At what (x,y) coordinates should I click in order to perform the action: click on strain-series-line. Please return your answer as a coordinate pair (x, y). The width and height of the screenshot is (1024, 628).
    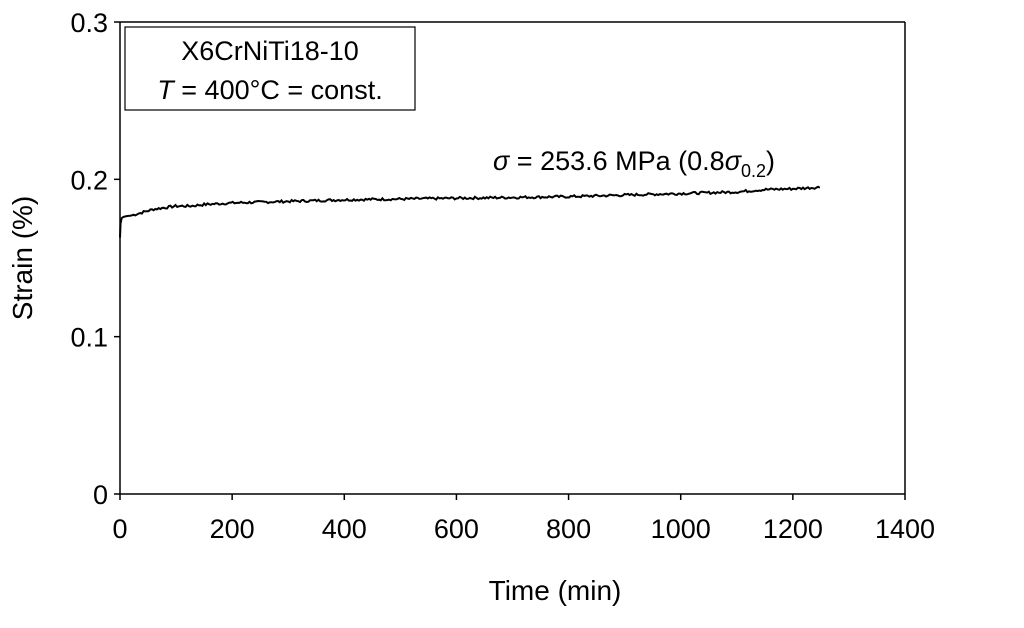
    Looking at the image, I should click on (470, 211).